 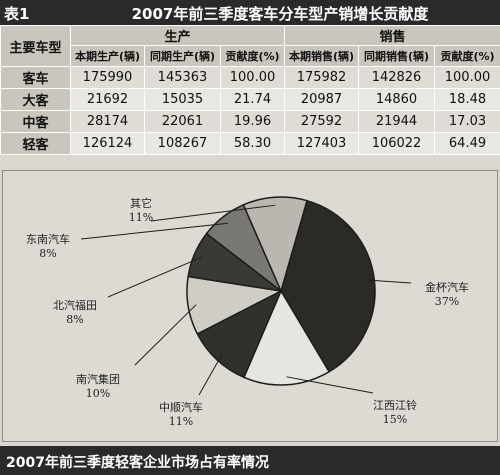 What do you see at coordinates (17, 14) in the screenshot?
I see `table-number: 表1` at bounding box center [17, 14].